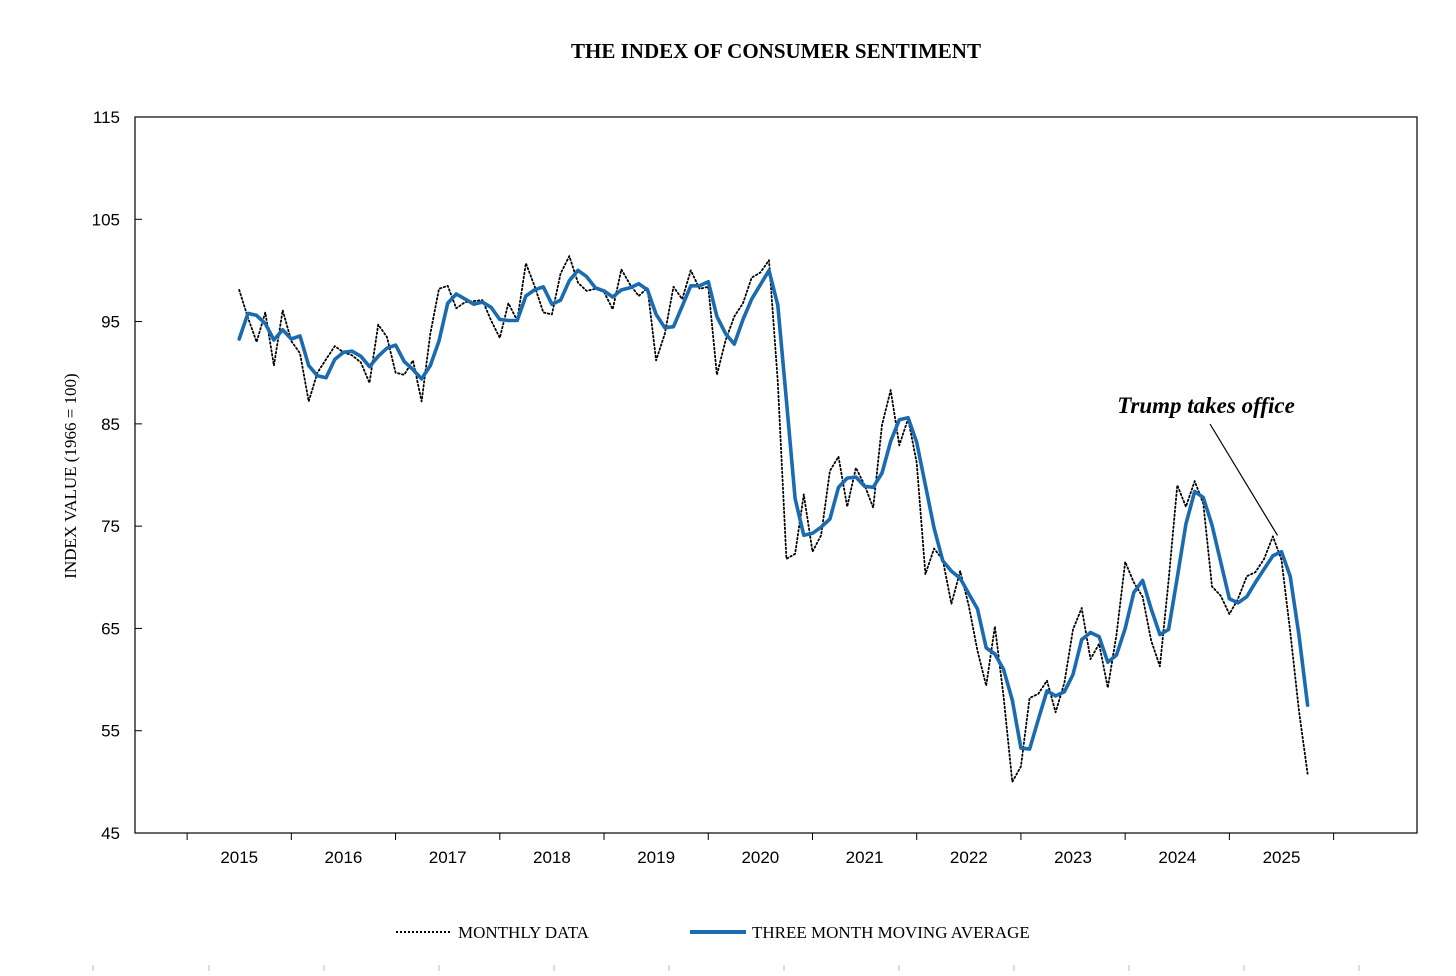 The image size is (1456, 976). I want to click on legend-label-moving-average: THREE MONTH MOVING AVERAGE, so click(891, 932).